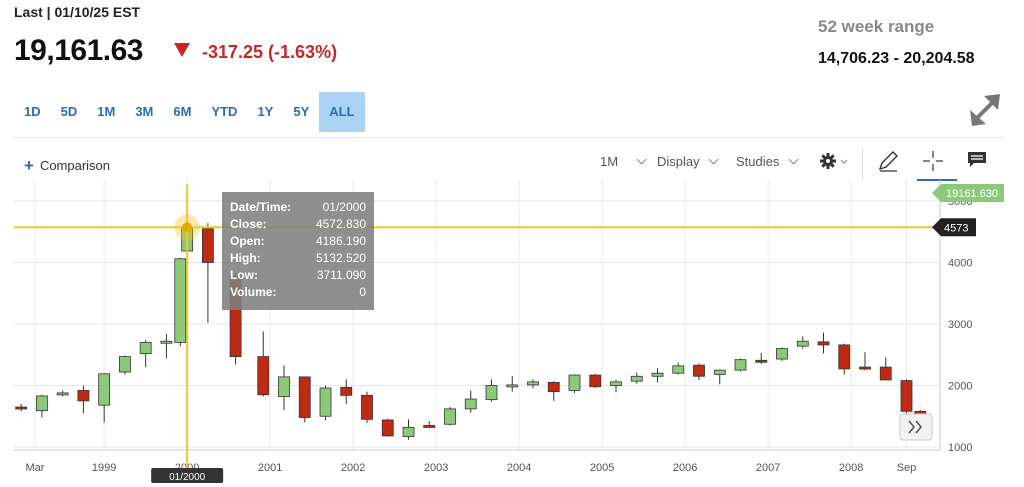 The width and height of the screenshot is (1024, 487). What do you see at coordinates (224, 111) in the screenshot?
I see `tab-ytd: YTD` at bounding box center [224, 111].